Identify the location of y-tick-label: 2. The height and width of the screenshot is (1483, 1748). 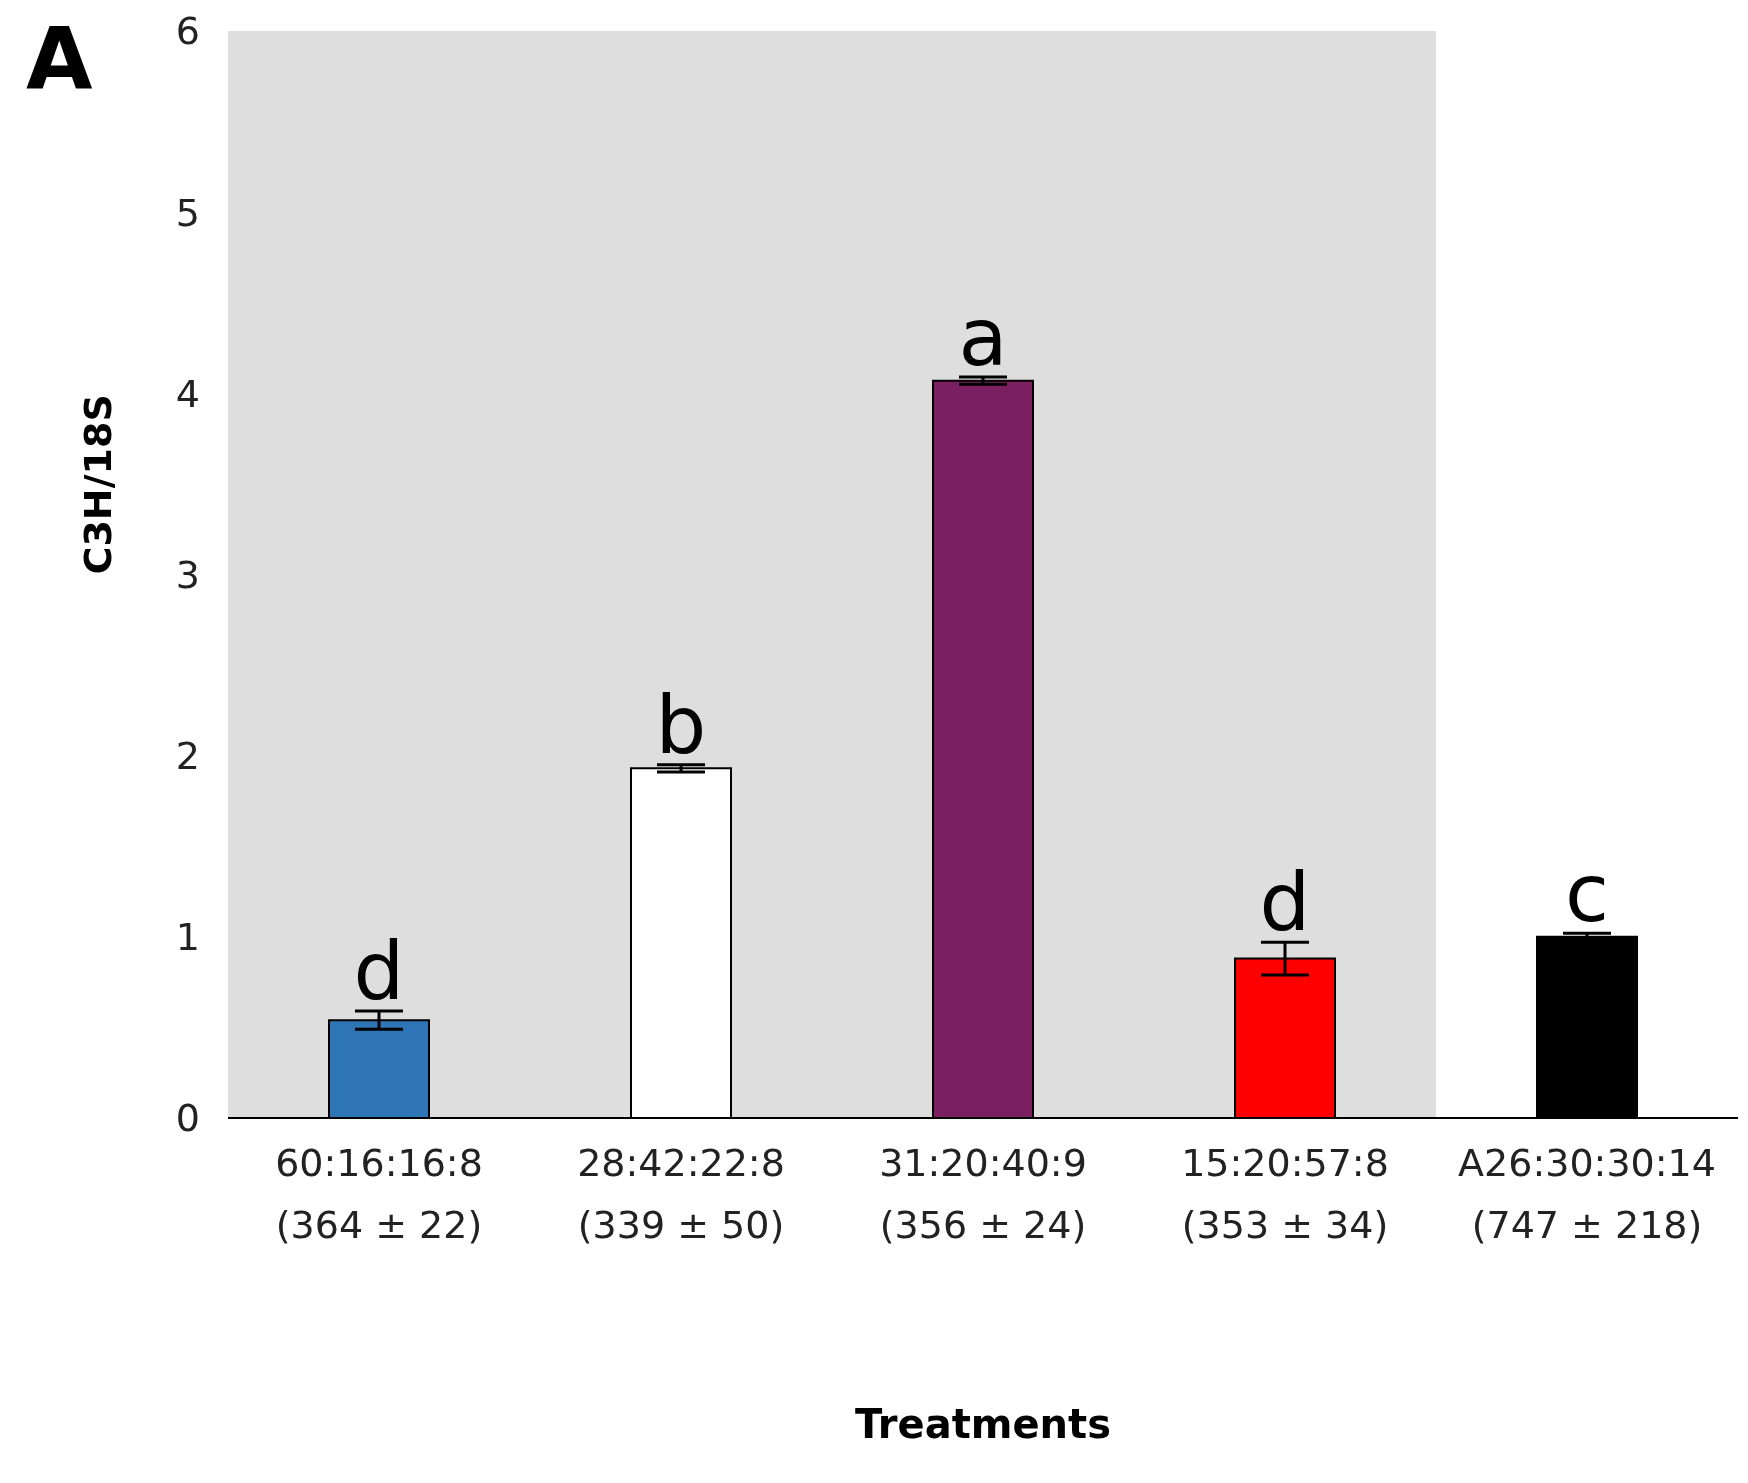
(187, 756).